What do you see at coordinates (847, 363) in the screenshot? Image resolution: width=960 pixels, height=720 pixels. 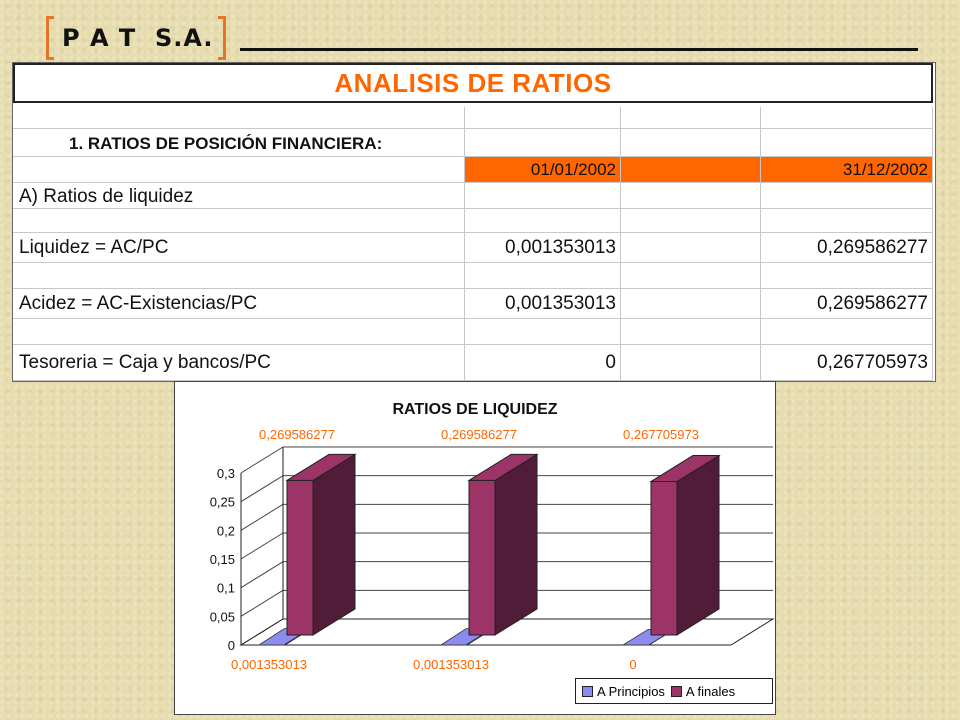 I see `ratio-end-tesoreria: 0,267705973` at bounding box center [847, 363].